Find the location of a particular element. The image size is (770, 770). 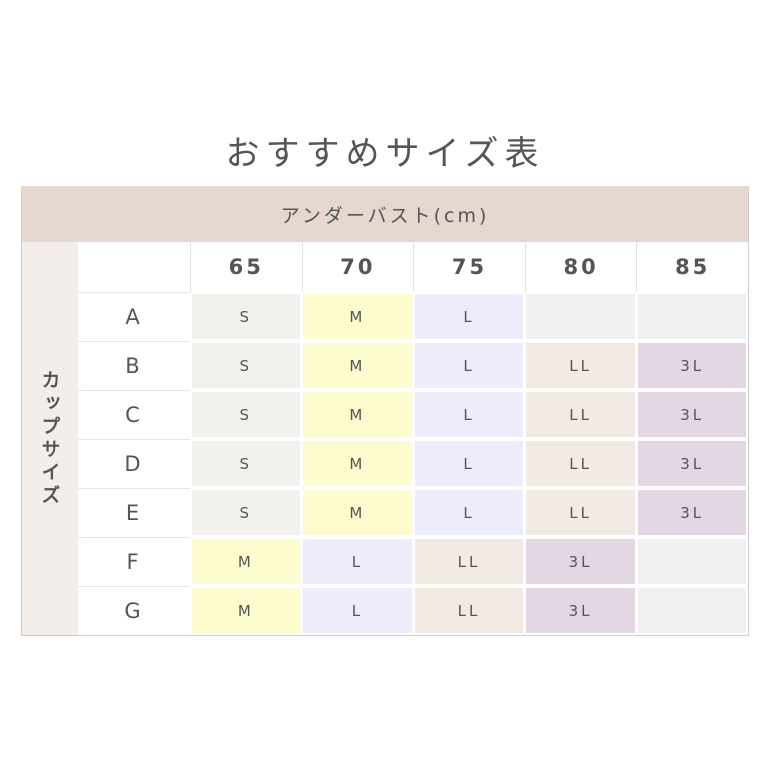

cup-size-label: カップサイズ is located at coordinates (49, 438).